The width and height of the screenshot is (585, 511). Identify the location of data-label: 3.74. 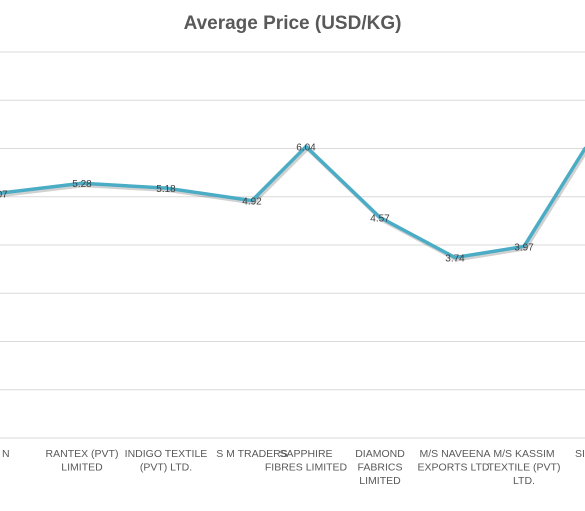
(455, 259).